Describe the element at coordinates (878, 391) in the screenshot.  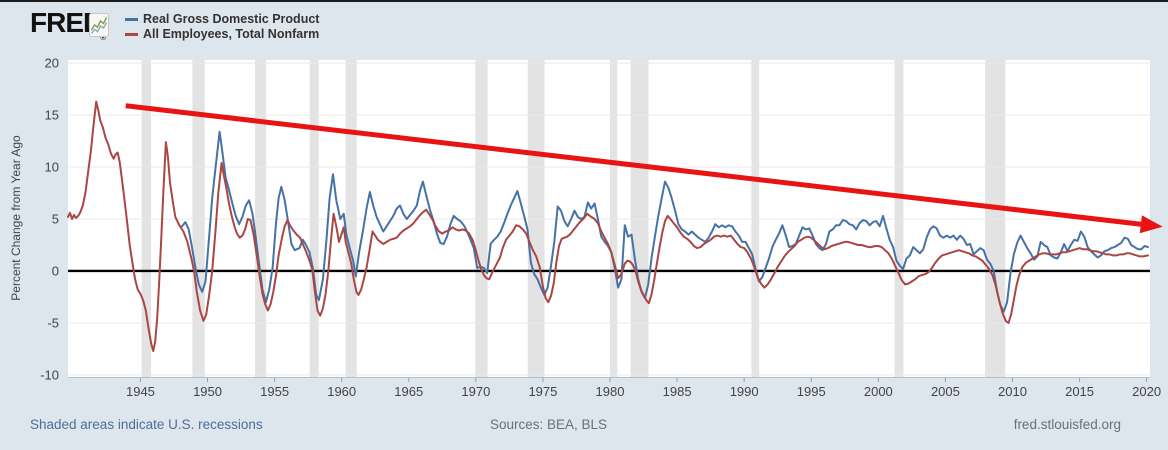
I see `x-tick-label: 2000` at that location.